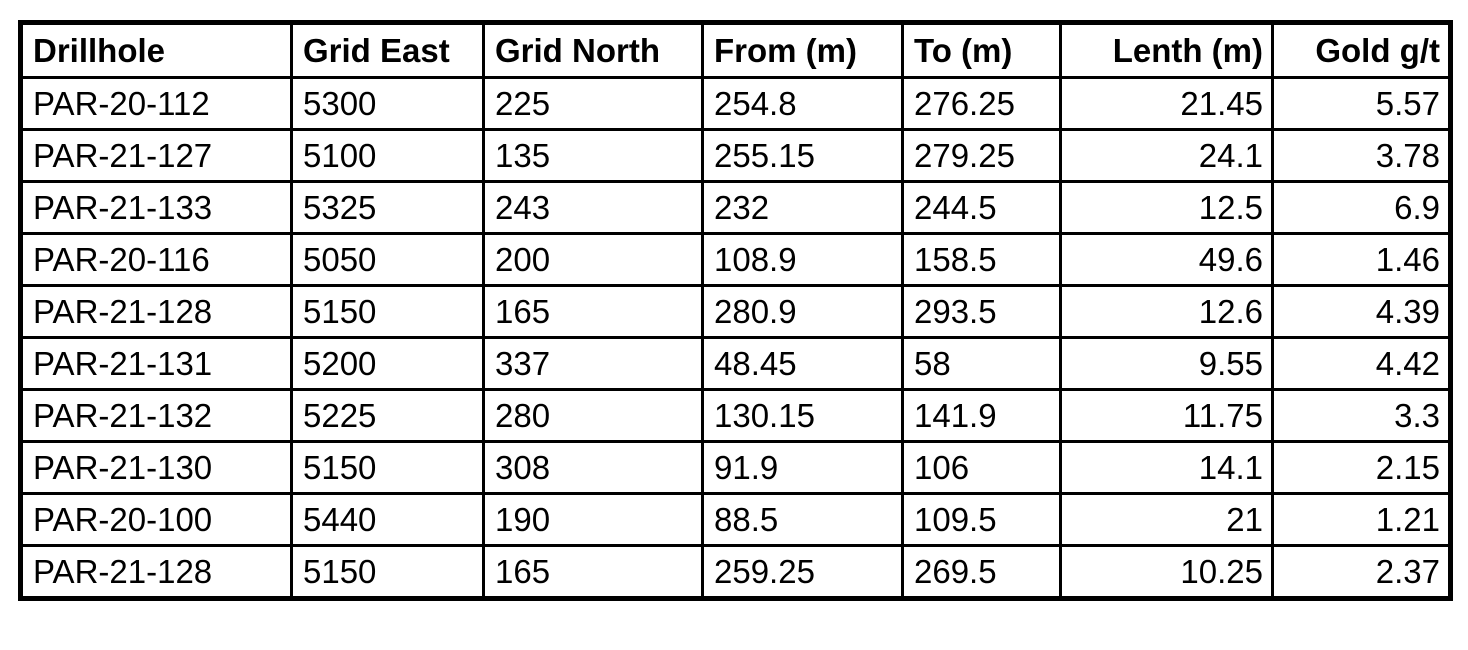  Describe the element at coordinates (1361, 572) in the screenshot. I see `table-cell: 2.37` at that location.